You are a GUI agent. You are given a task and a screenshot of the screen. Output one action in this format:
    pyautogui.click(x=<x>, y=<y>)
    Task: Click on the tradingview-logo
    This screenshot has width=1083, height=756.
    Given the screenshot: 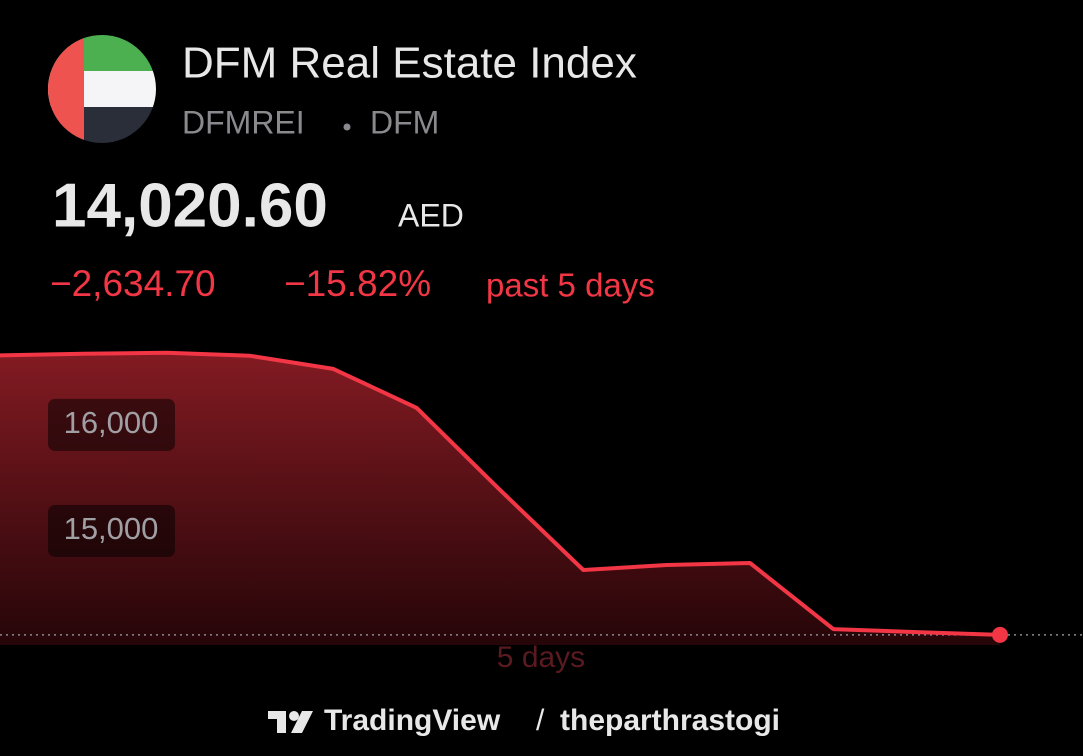 What is the action you would take?
    pyautogui.click(x=290, y=722)
    